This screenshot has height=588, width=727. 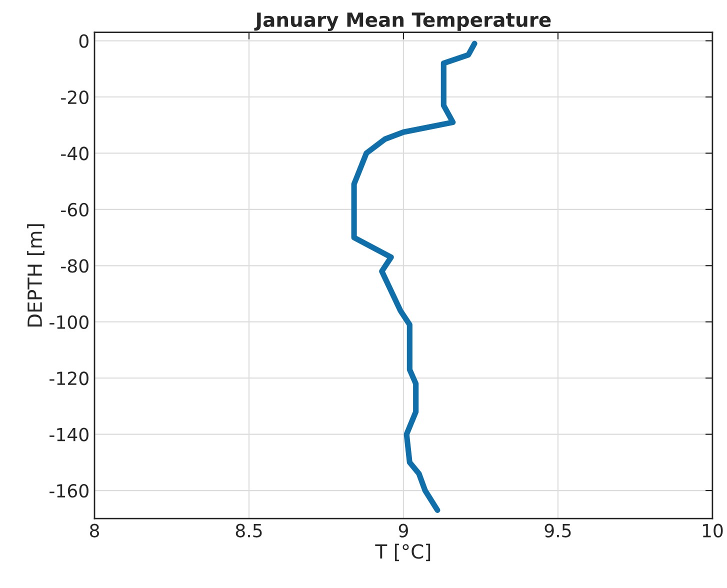 I want to click on y-tick-label: -120, so click(x=69, y=379).